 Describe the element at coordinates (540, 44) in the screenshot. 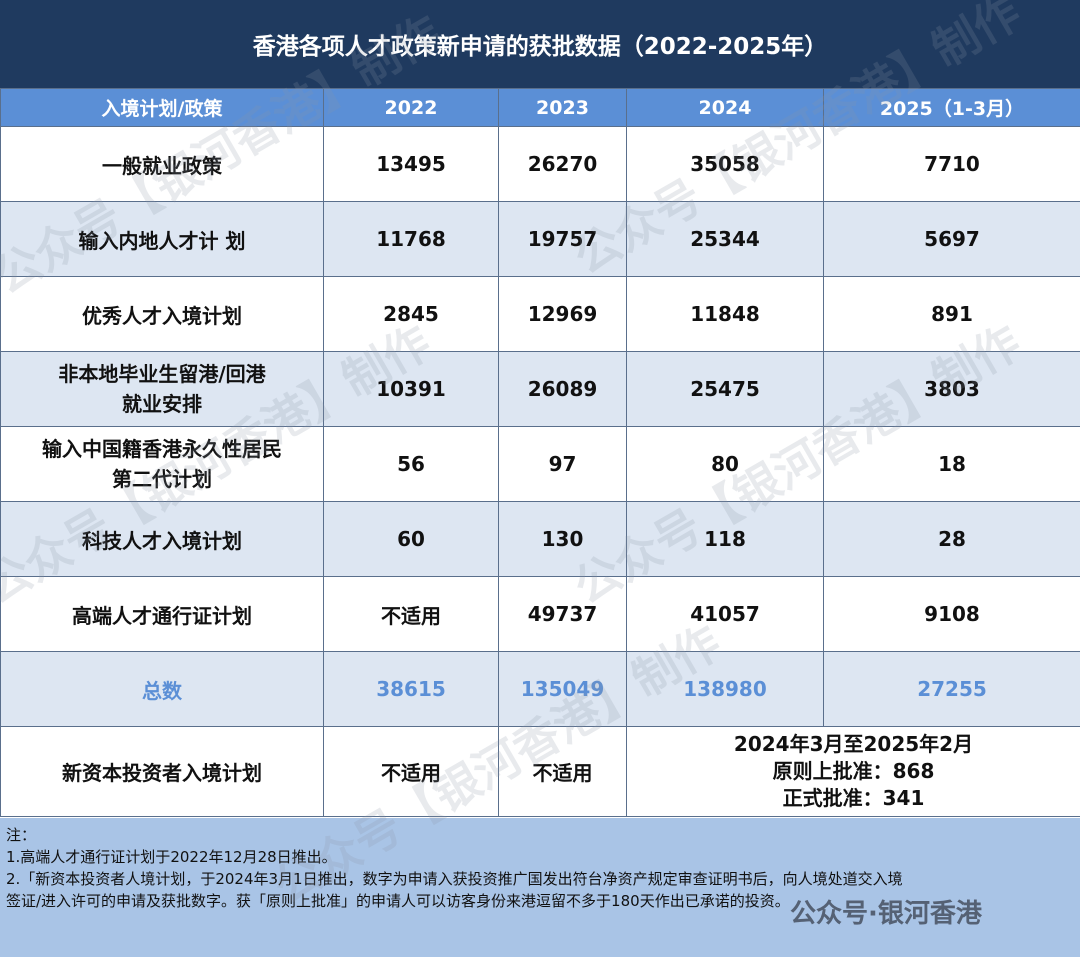

I see `table-title: 香港各项人才政策新申请的获批数据（2022-2025年）` at that location.